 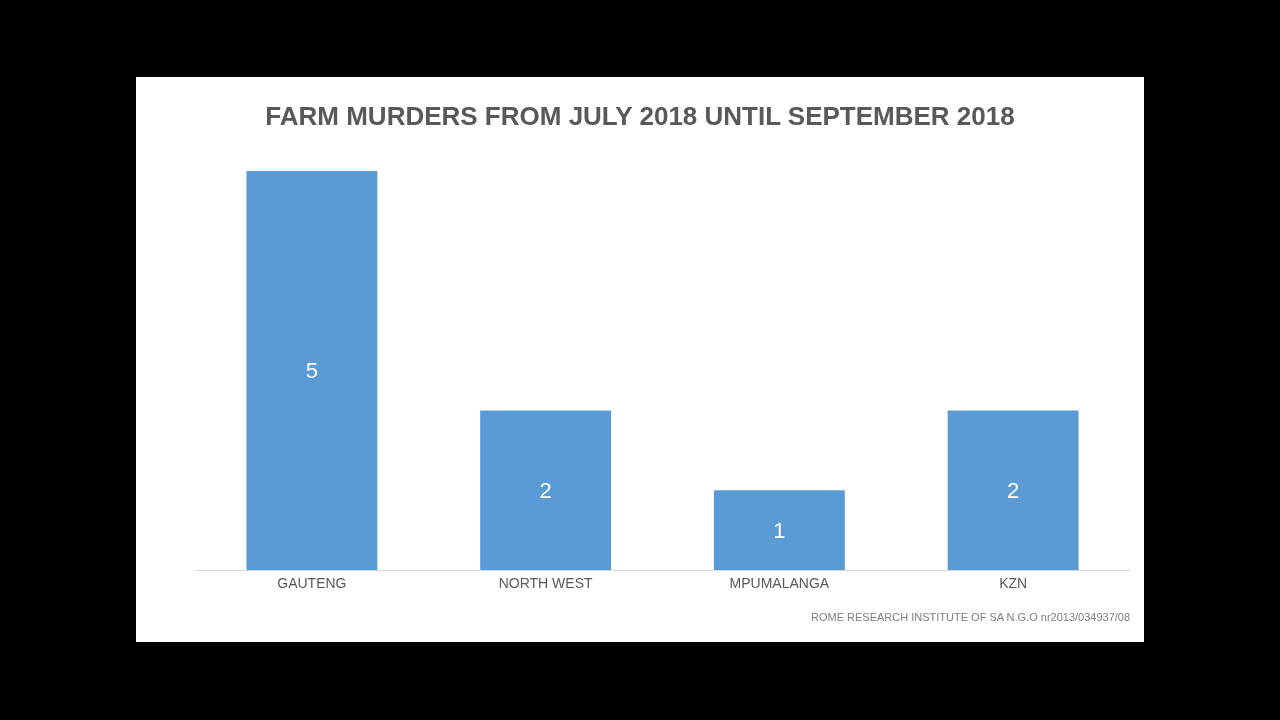 I want to click on text: ROME RESEARCH INSTITUTE OF SA N.G.O nr2013/034937/08, so click(x=971, y=617).